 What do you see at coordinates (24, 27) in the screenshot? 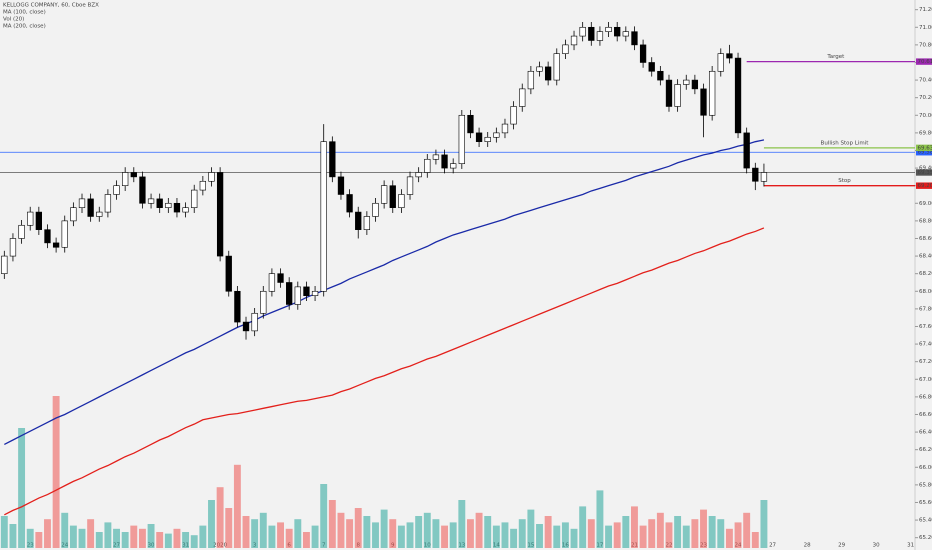
I see `legend-item: MA (200, close)` at bounding box center [24, 27].